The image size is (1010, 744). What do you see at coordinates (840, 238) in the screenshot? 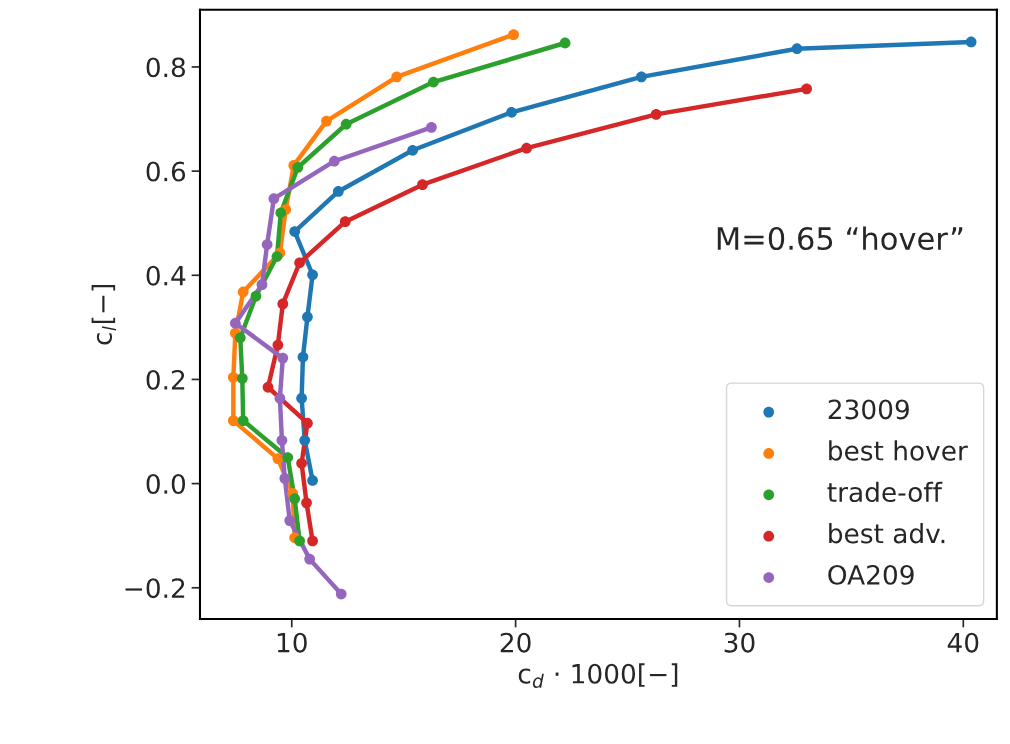
I see `annotation: M=0.65 “hover”` at bounding box center [840, 238].